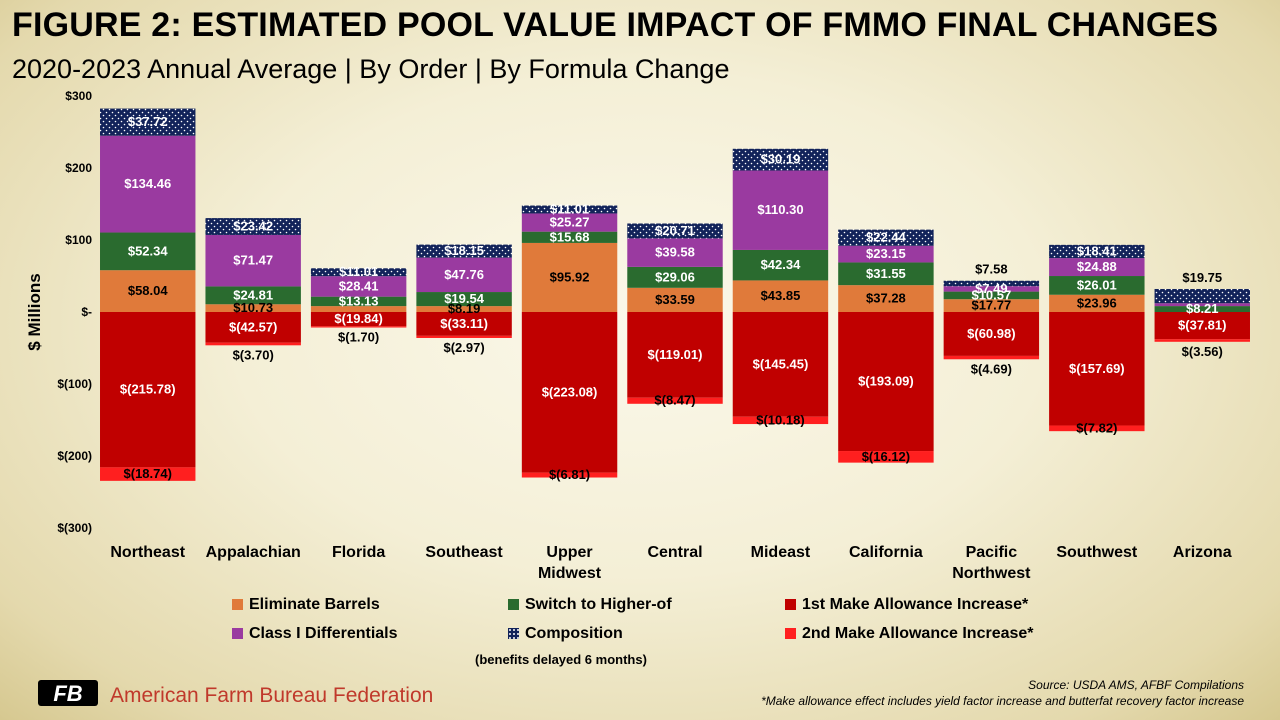  Describe the element at coordinates (1097, 368) in the screenshot. I see `data-label: $(157.69)` at that location.